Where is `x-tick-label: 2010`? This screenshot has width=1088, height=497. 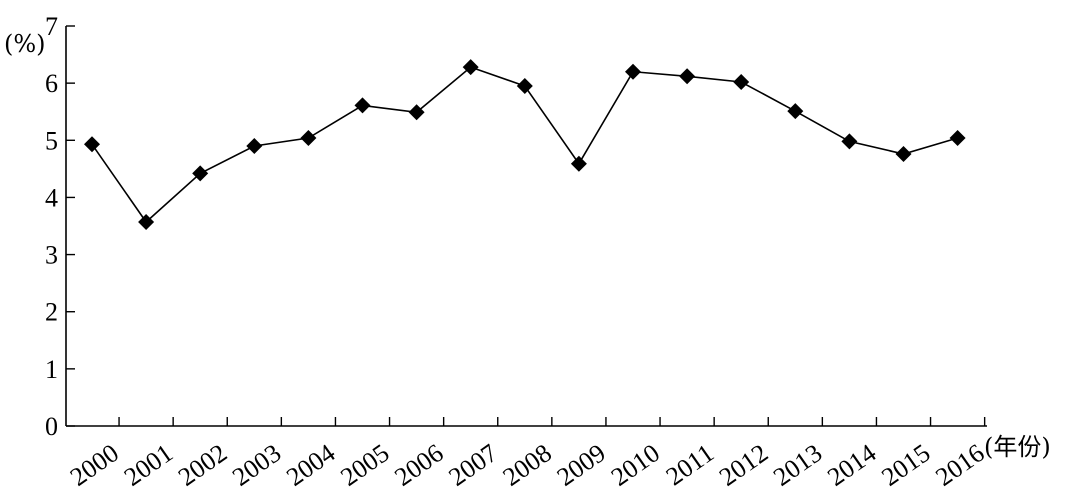 x-tick-label: 2010 is located at coordinates (635, 465).